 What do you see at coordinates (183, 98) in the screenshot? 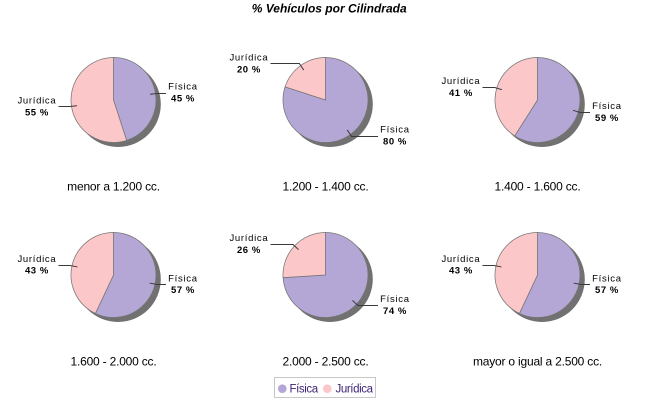
I see `svg-text: 45 %` at bounding box center [183, 98].